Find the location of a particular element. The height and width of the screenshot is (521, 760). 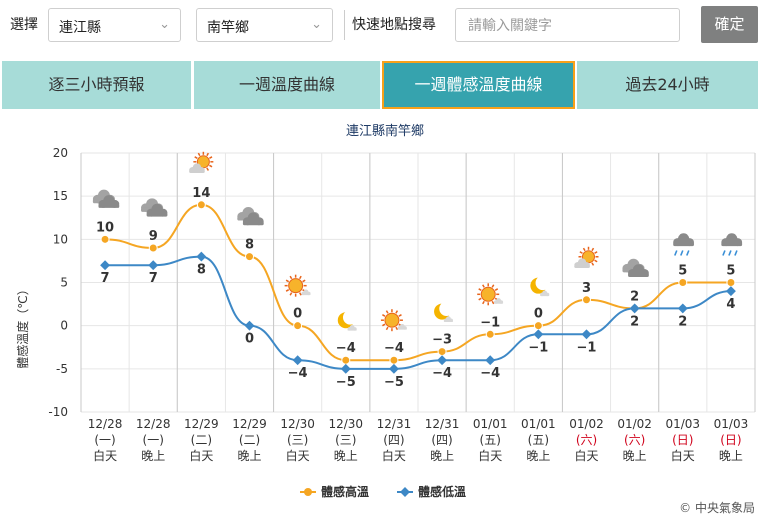

y-axis-title: 體感溫度（℃） is located at coordinates (22, 325).